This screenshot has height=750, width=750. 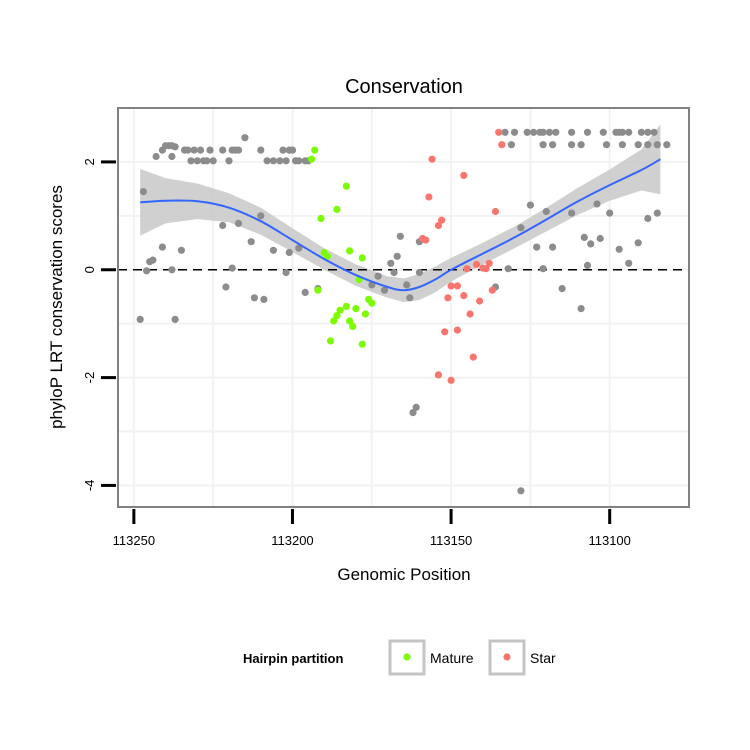 I want to click on x-tick-label: 113150, so click(x=451, y=540).